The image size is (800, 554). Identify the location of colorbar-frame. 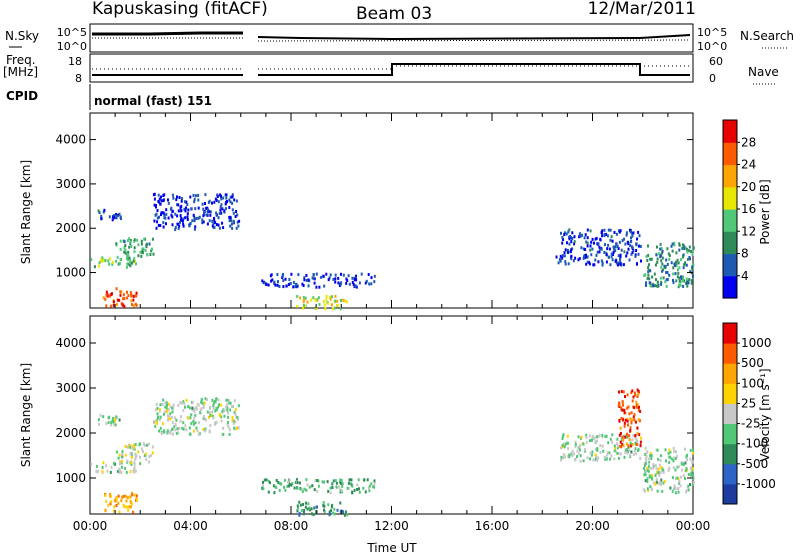
(730, 413).